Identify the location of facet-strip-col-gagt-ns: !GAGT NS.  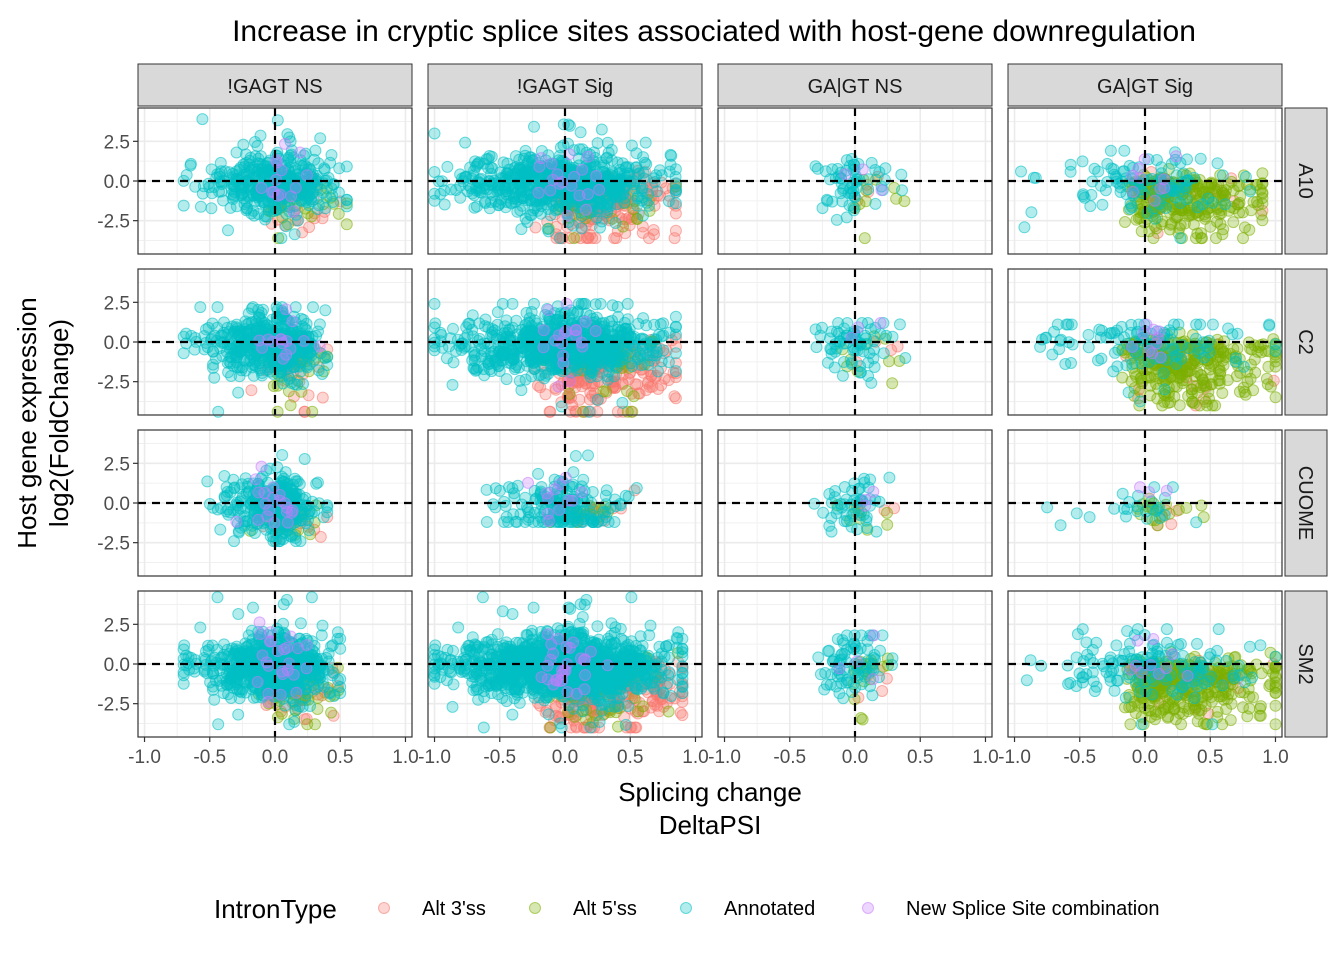
(275, 85).